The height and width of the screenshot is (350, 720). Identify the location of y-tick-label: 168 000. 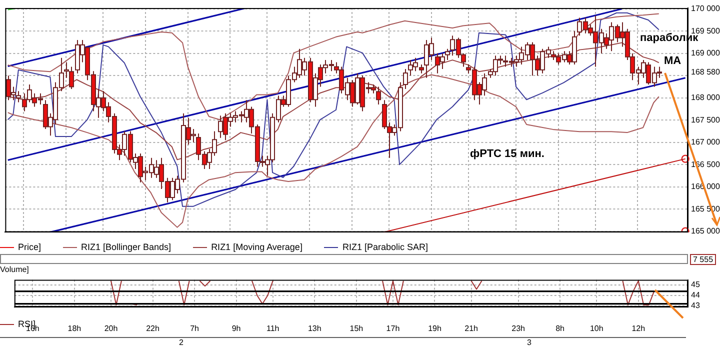
(705, 97).